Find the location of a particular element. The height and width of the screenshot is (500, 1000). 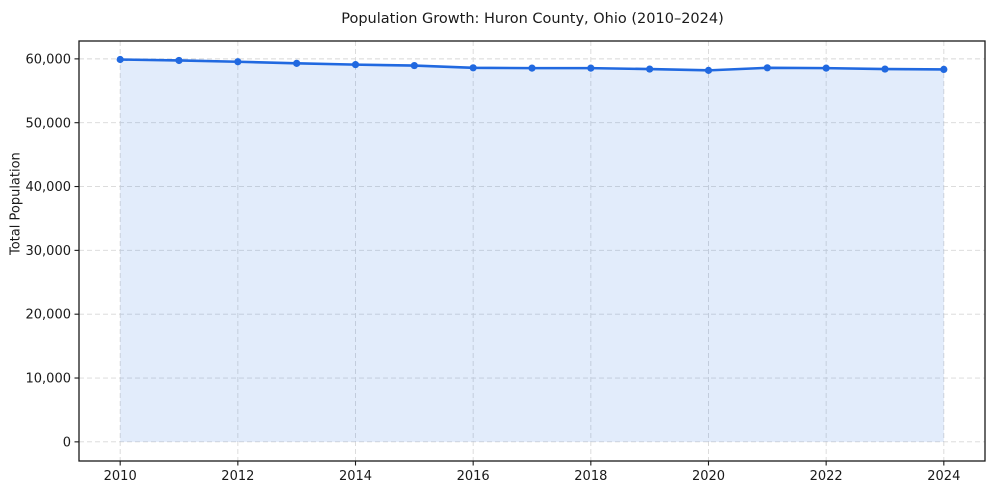

x-tick-label: 2012 is located at coordinates (237, 476).